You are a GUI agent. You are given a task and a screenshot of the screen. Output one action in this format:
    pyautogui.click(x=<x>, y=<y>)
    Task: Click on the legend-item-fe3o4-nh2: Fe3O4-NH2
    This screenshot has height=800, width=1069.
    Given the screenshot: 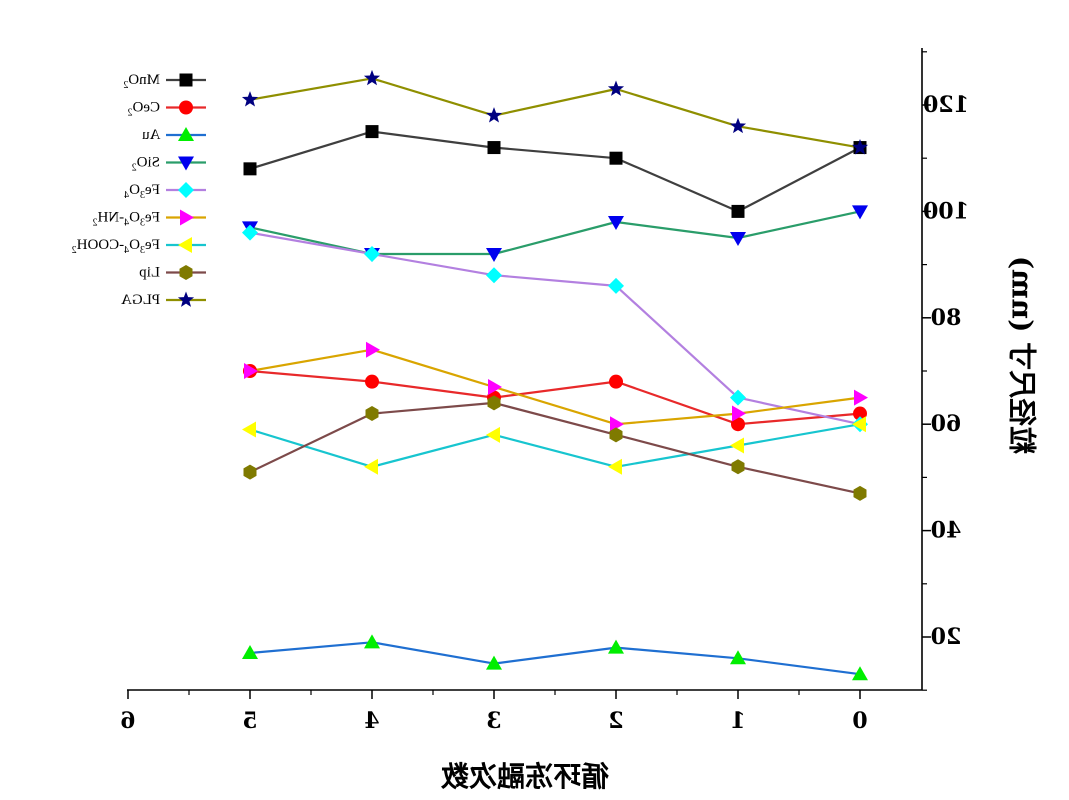 What is the action you would take?
    pyautogui.click(x=149, y=219)
    